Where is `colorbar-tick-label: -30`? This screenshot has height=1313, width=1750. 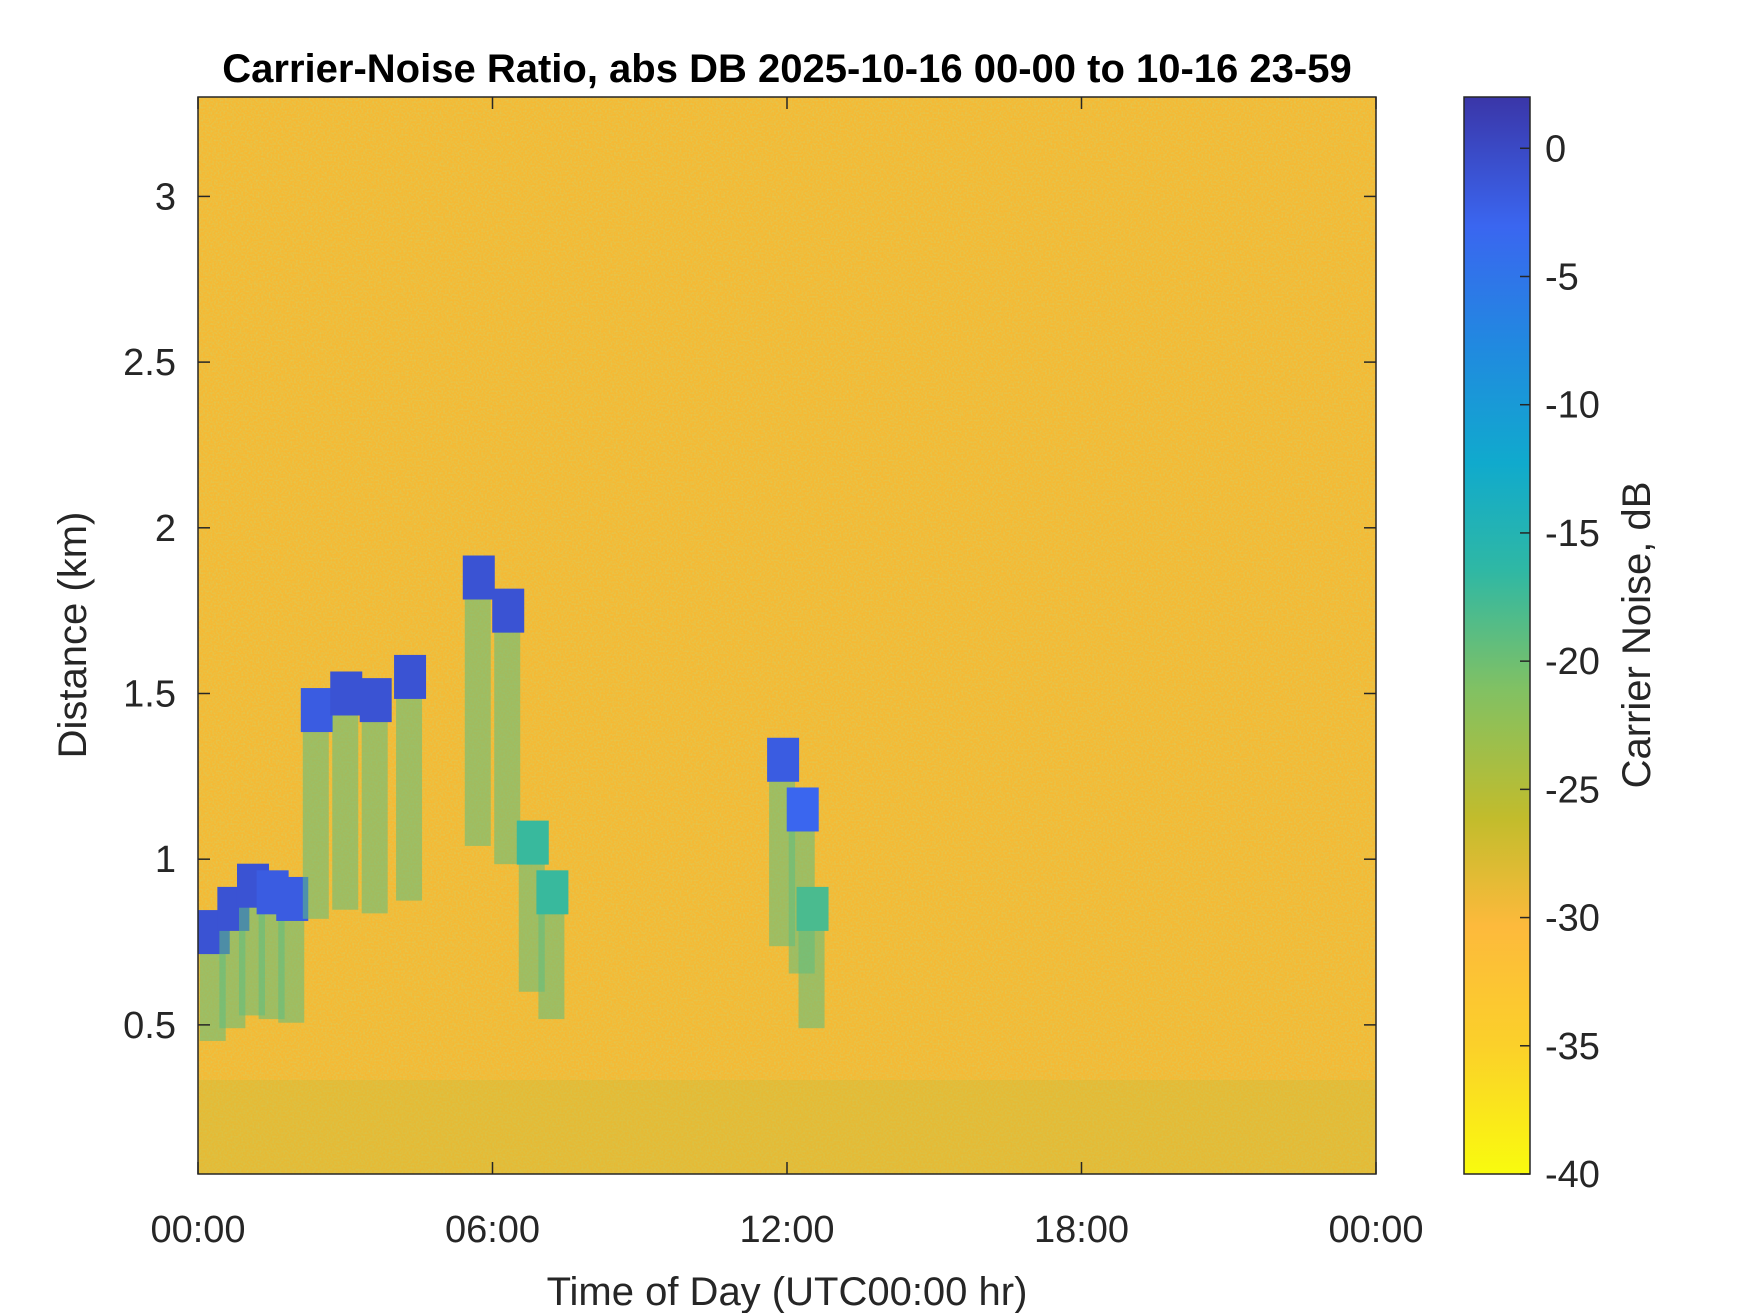 colorbar-tick-label: -30 is located at coordinates (1572, 919).